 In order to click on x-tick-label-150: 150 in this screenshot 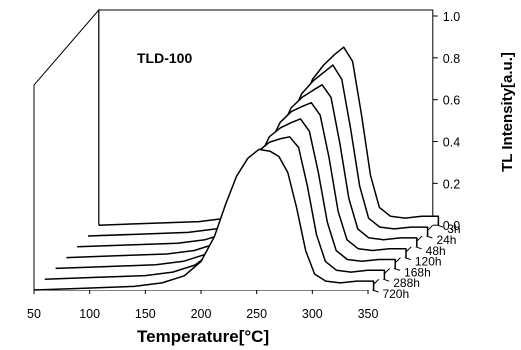, I will do `click(145, 314)`.